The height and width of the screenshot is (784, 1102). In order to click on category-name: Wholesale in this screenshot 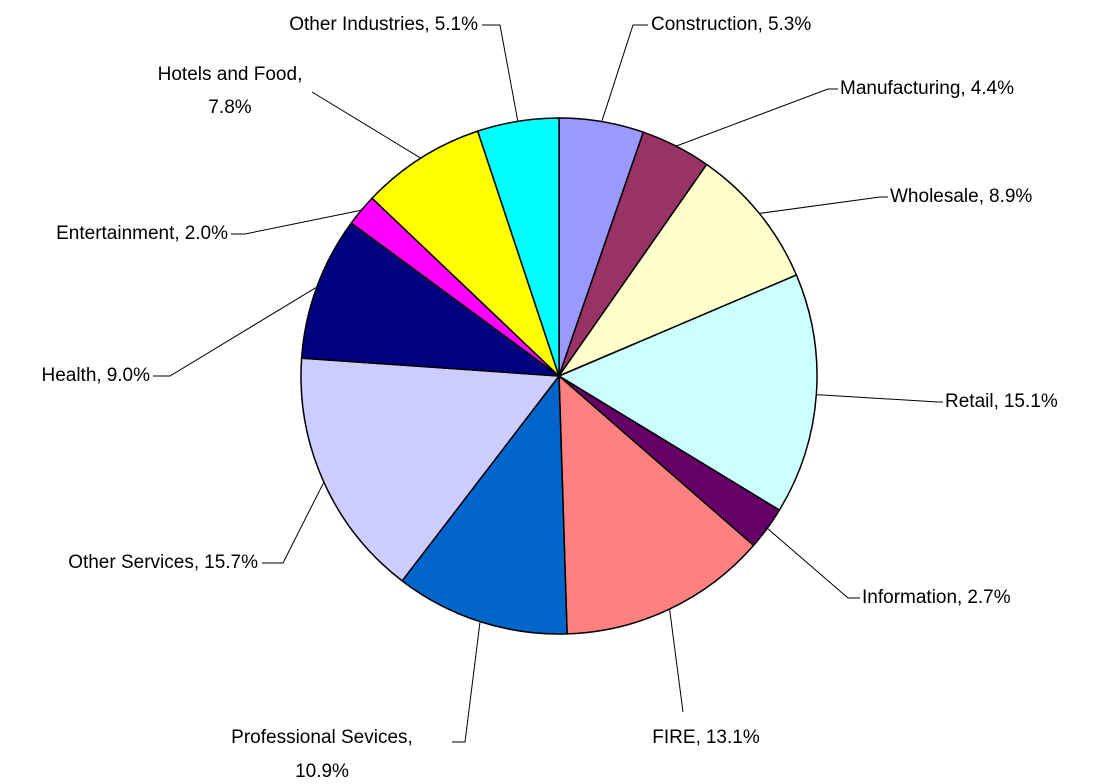, I will do `click(934, 196)`.